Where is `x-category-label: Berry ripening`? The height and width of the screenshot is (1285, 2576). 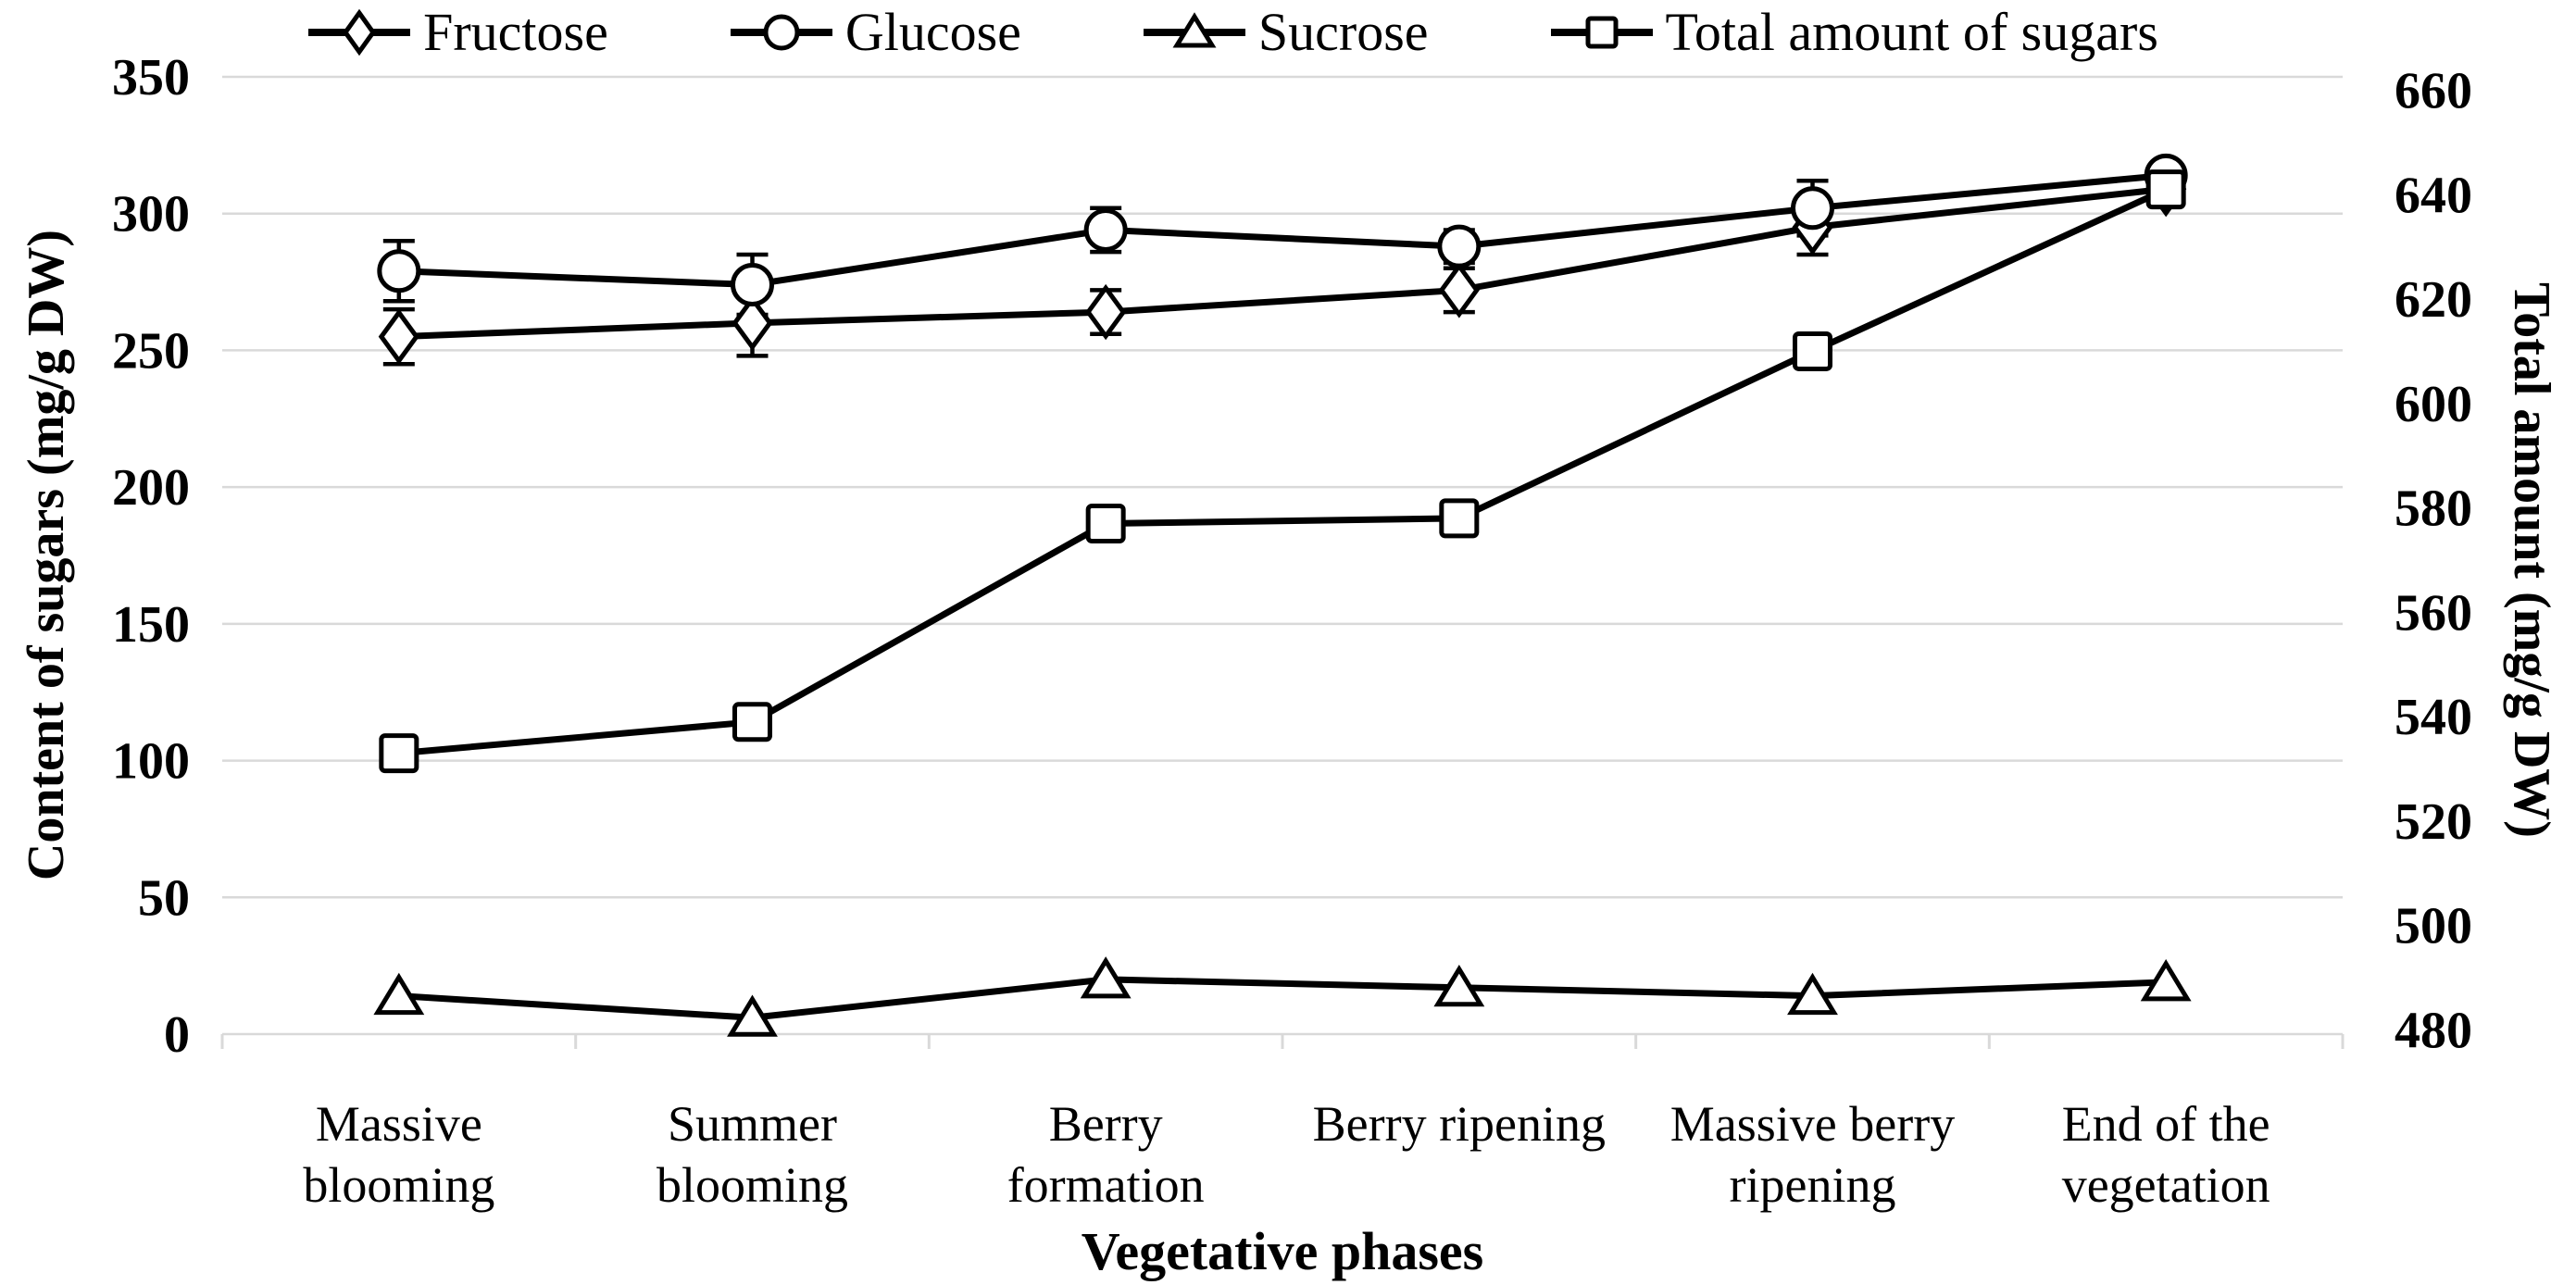
x-category-label: Berry ripening is located at coordinates (1459, 1124).